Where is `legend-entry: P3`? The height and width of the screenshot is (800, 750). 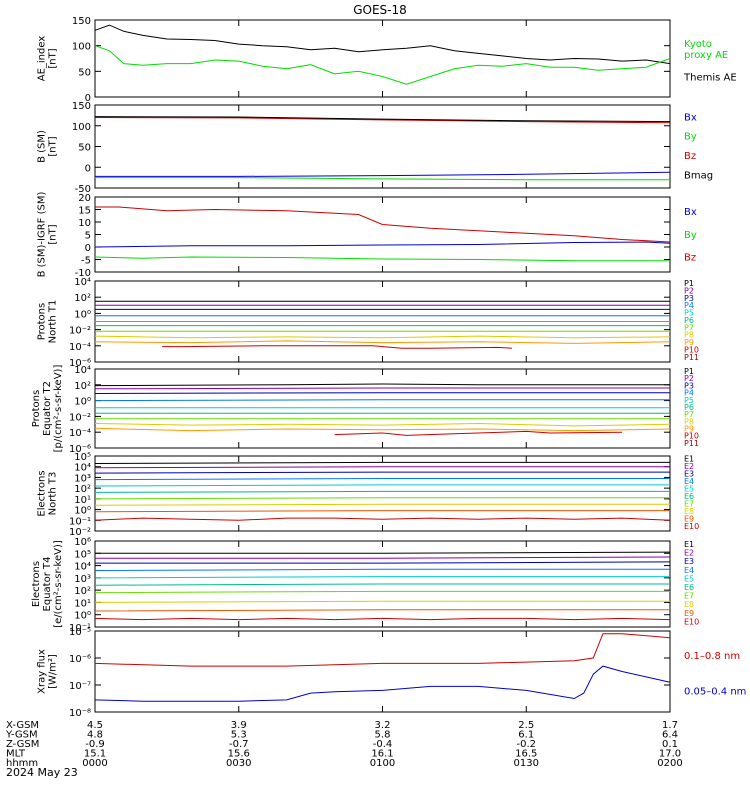 legend-entry: P3 is located at coordinates (689, 385).